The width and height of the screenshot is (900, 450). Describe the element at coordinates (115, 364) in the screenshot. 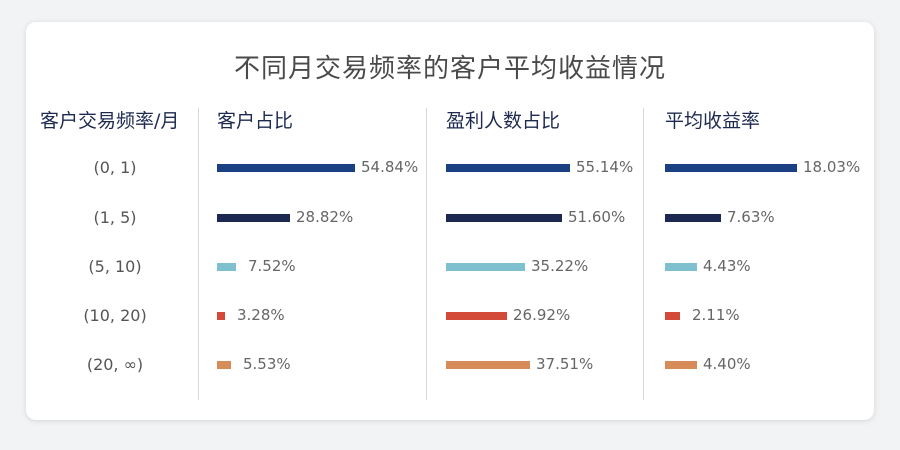

I see `row-label: (20, ∞)` at that location.